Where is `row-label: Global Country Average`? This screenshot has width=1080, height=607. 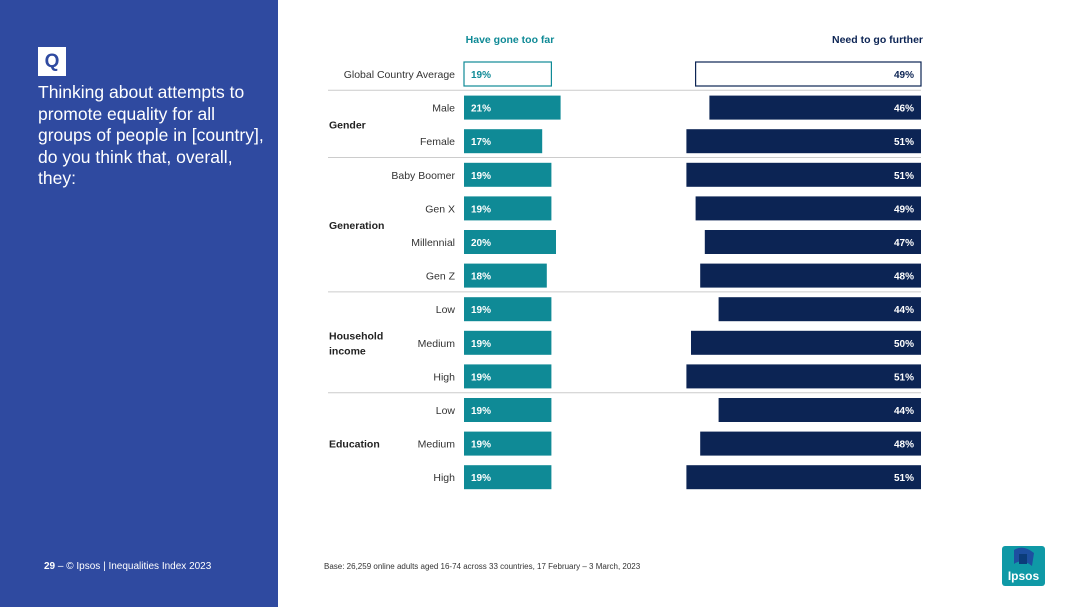 row-label: Global Country Average is located at coordinates (399, 75).